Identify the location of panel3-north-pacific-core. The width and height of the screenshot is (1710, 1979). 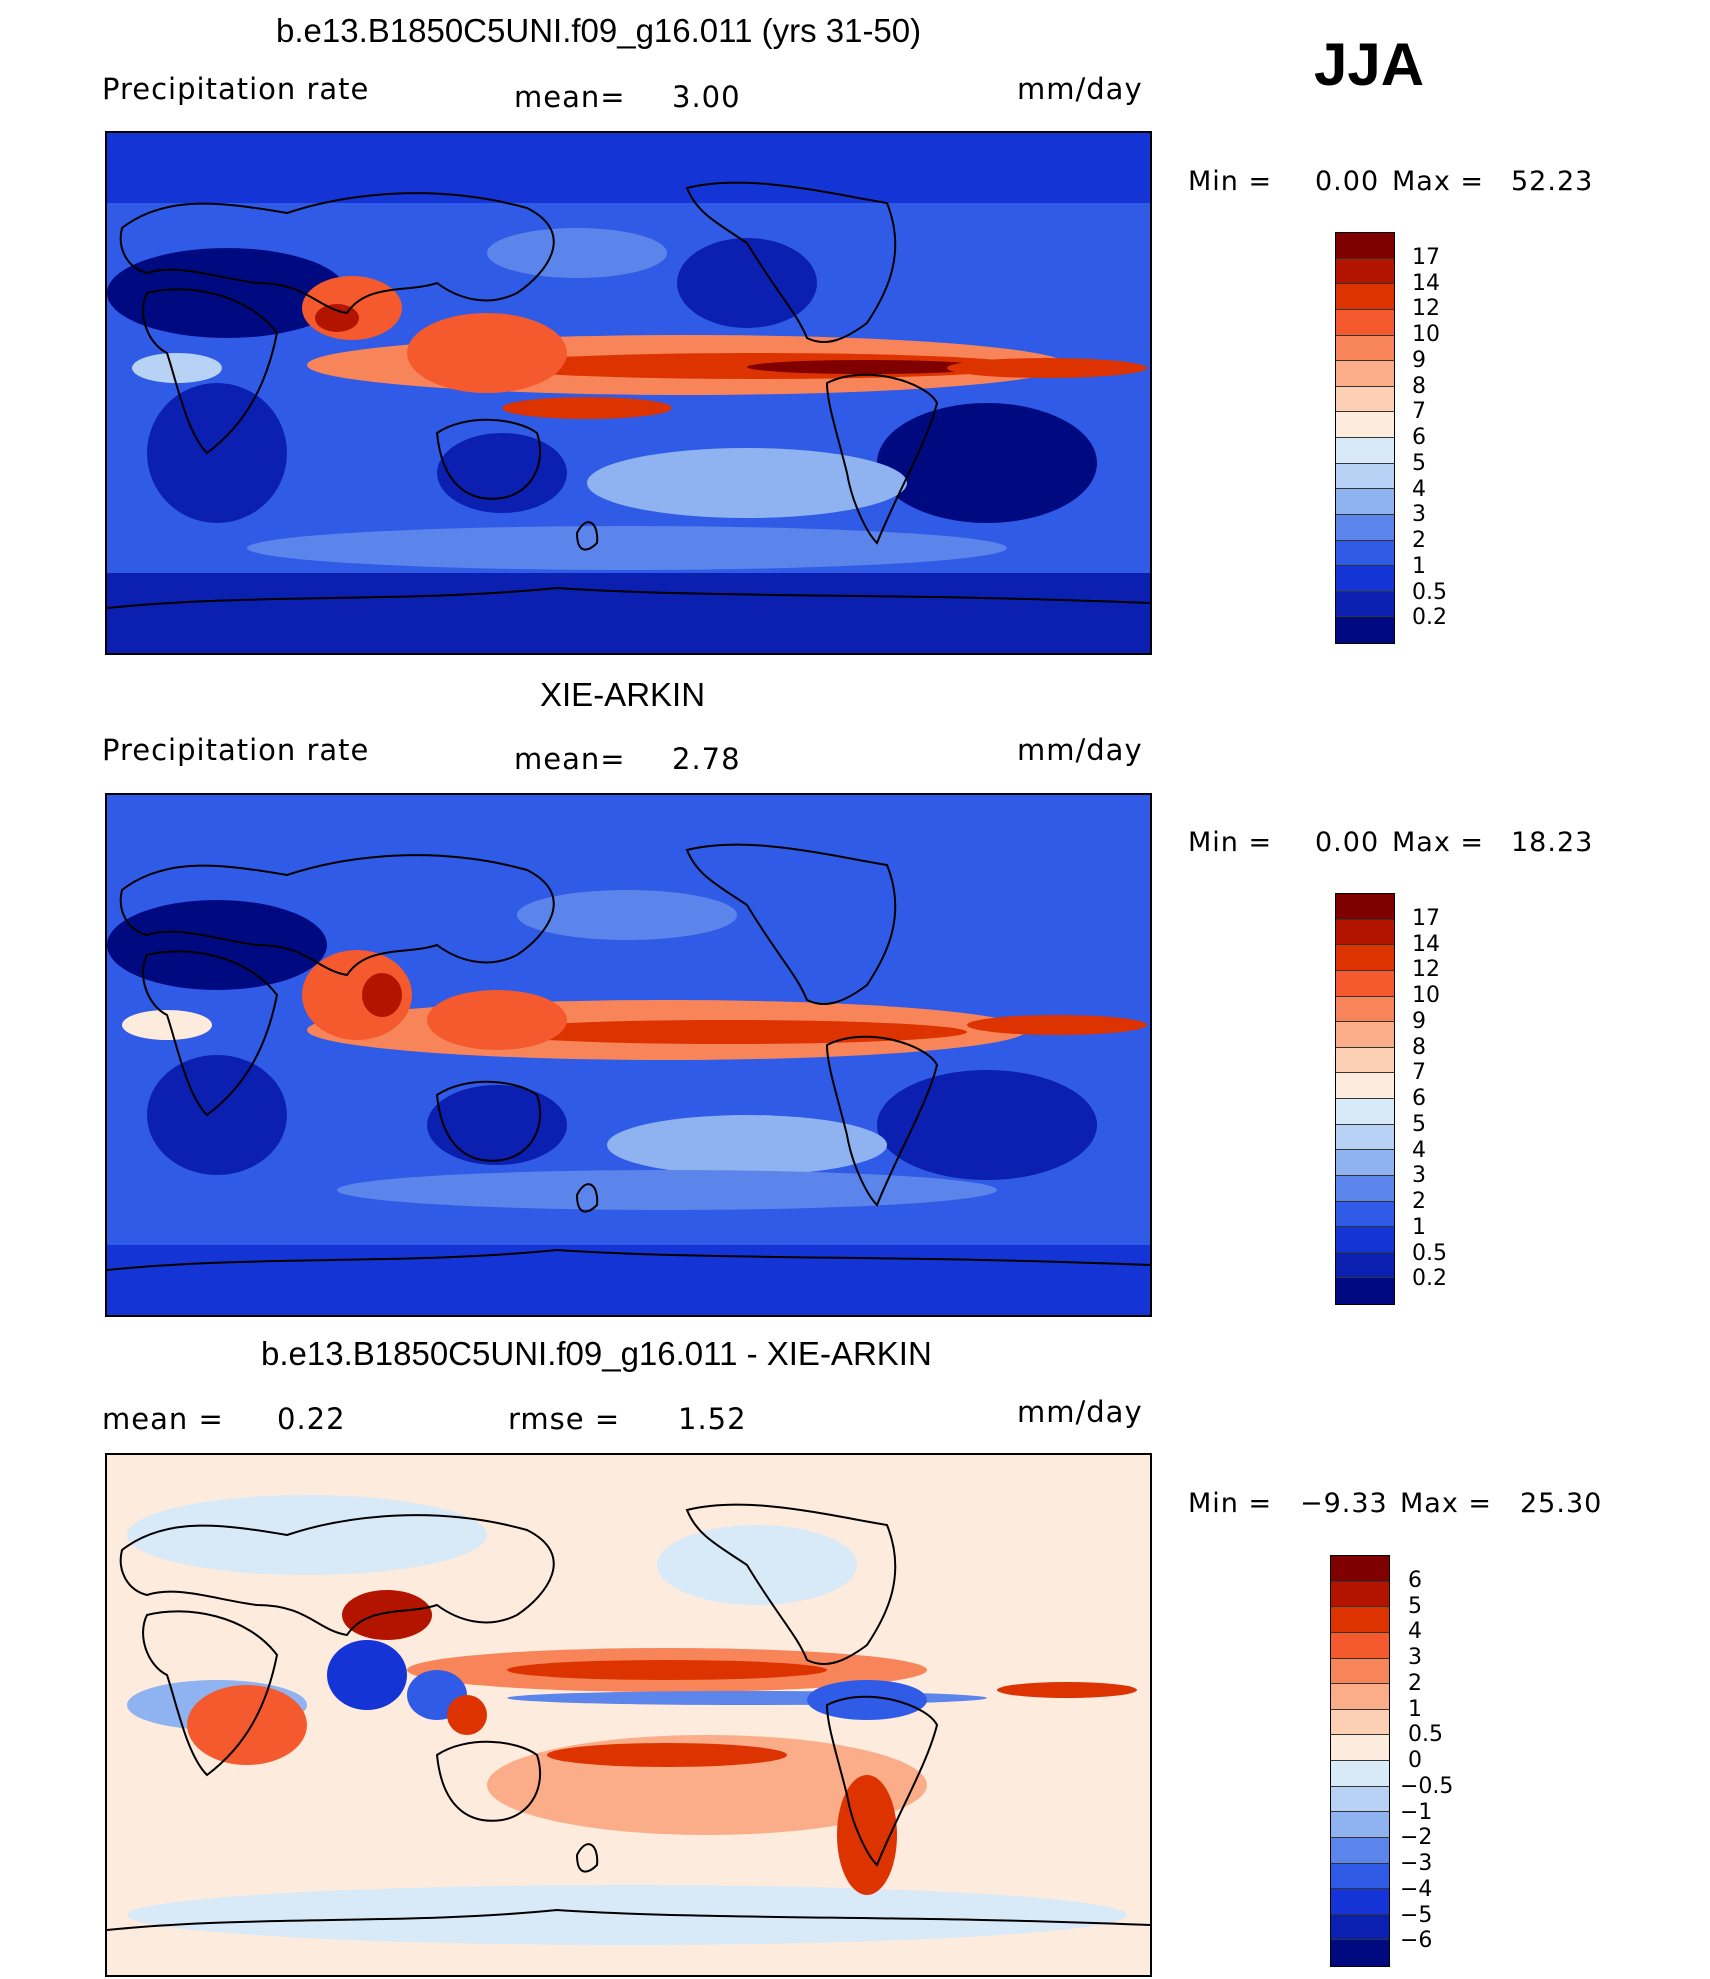
(667, 1670).